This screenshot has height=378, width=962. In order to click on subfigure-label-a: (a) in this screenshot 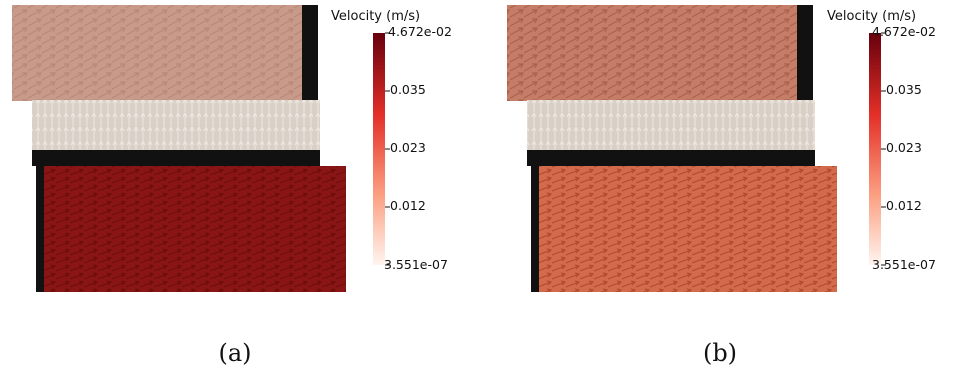, I will do `click(235, 353)`.